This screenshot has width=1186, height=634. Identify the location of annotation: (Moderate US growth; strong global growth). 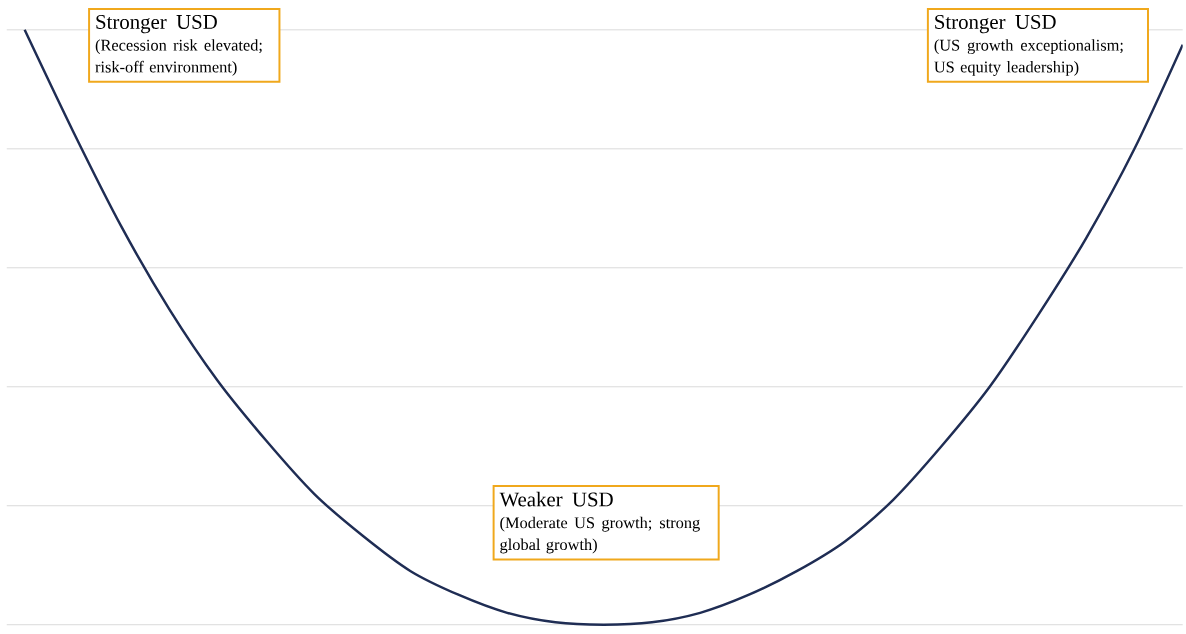
(600, 535).